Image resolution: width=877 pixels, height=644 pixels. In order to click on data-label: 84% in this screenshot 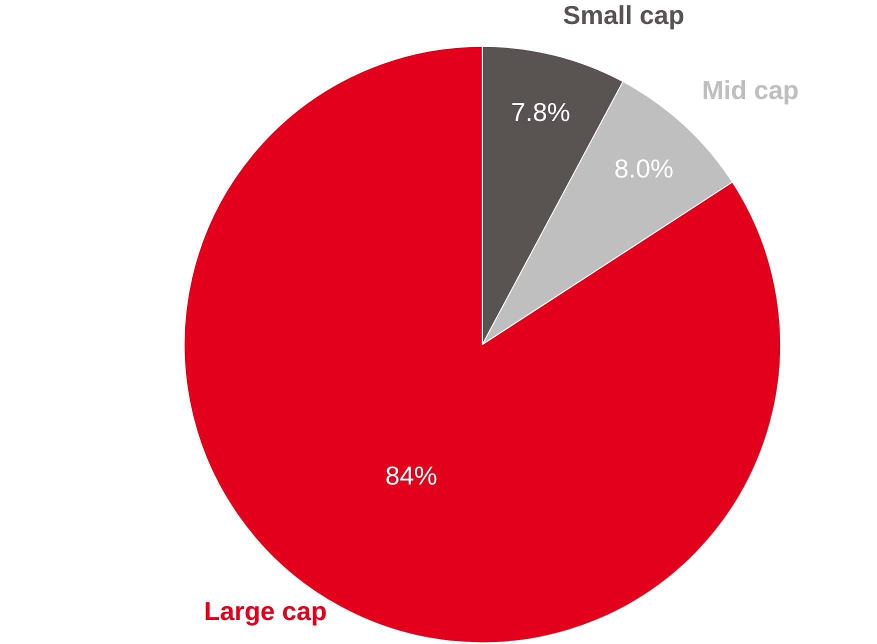, I will do `click(411, 475)`.